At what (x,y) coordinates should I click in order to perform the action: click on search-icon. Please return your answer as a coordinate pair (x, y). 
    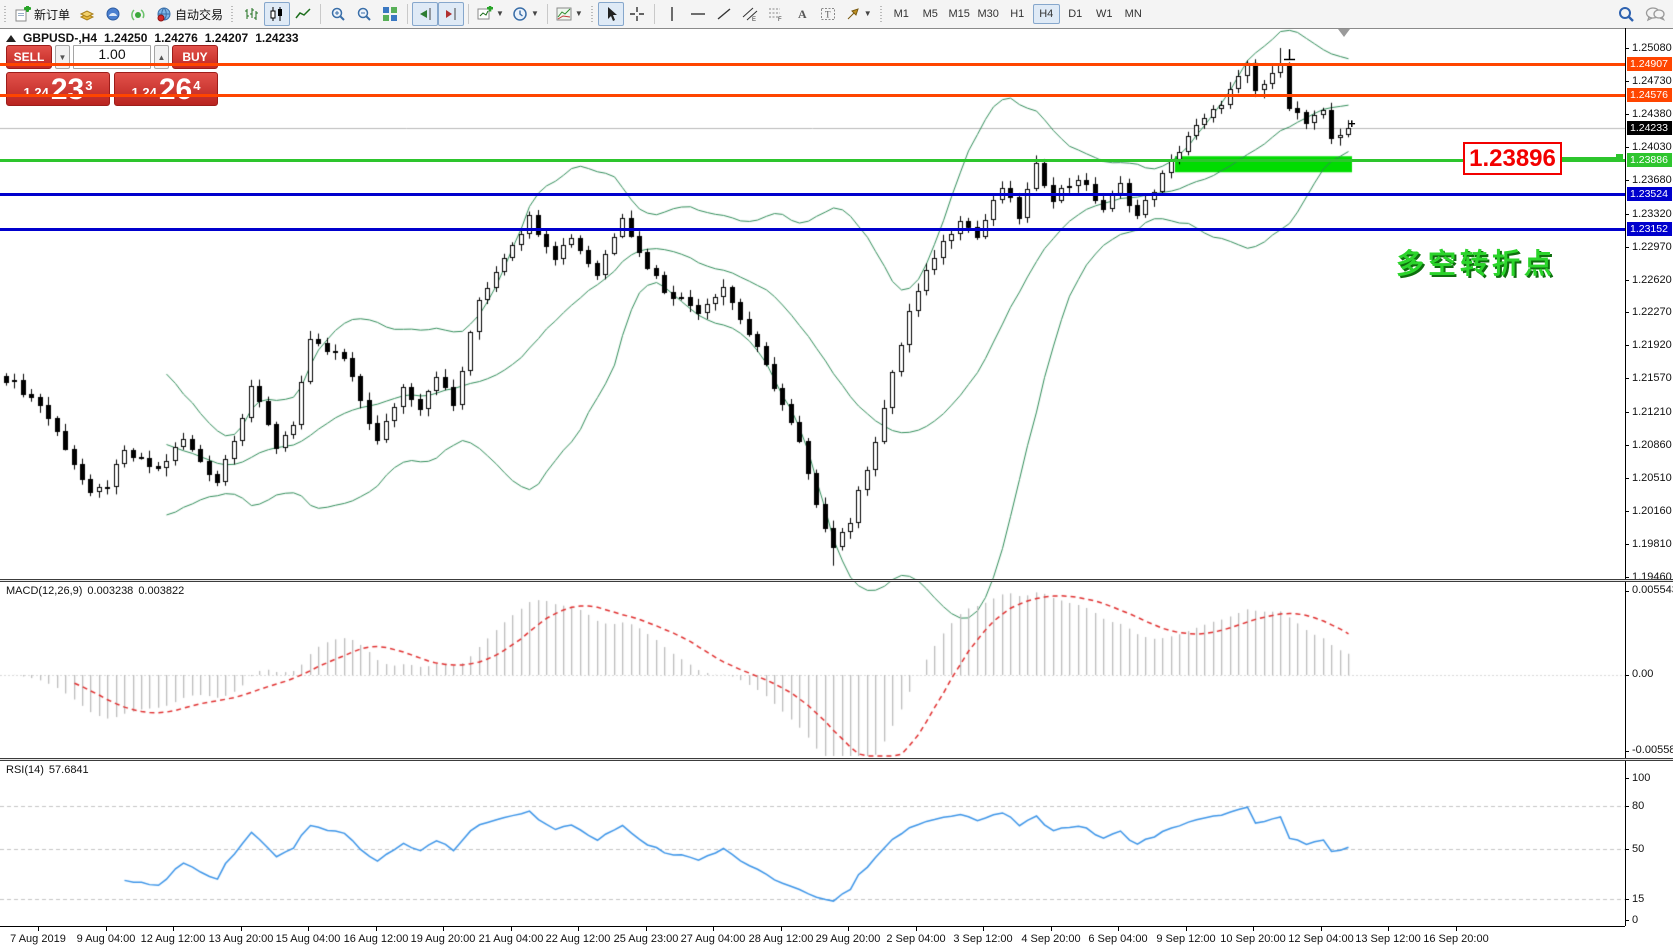
    Looking at the image, I should click on (1626, 14).